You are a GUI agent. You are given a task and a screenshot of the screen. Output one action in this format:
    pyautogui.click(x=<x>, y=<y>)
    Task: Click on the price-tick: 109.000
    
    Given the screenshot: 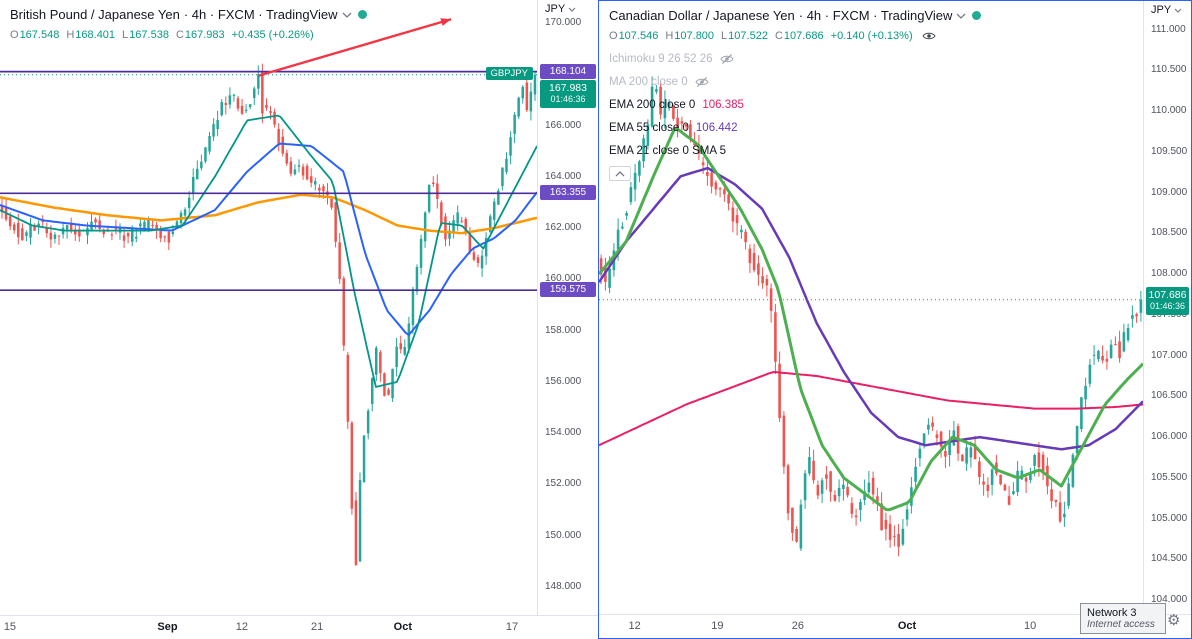 What is the action you would take?
    pyautogui.click(x=1169, y=192)
    